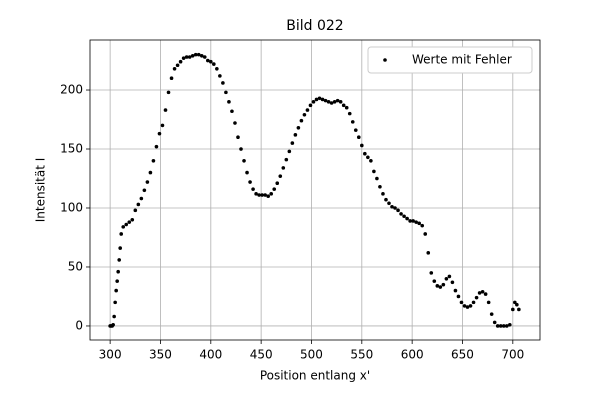 The height and width of the screenshot is (400, 600). What do you see at coordinates (314, 26) in the screenshot?
I see `chart-title: Bild 022` at bounding box center [314, 26].